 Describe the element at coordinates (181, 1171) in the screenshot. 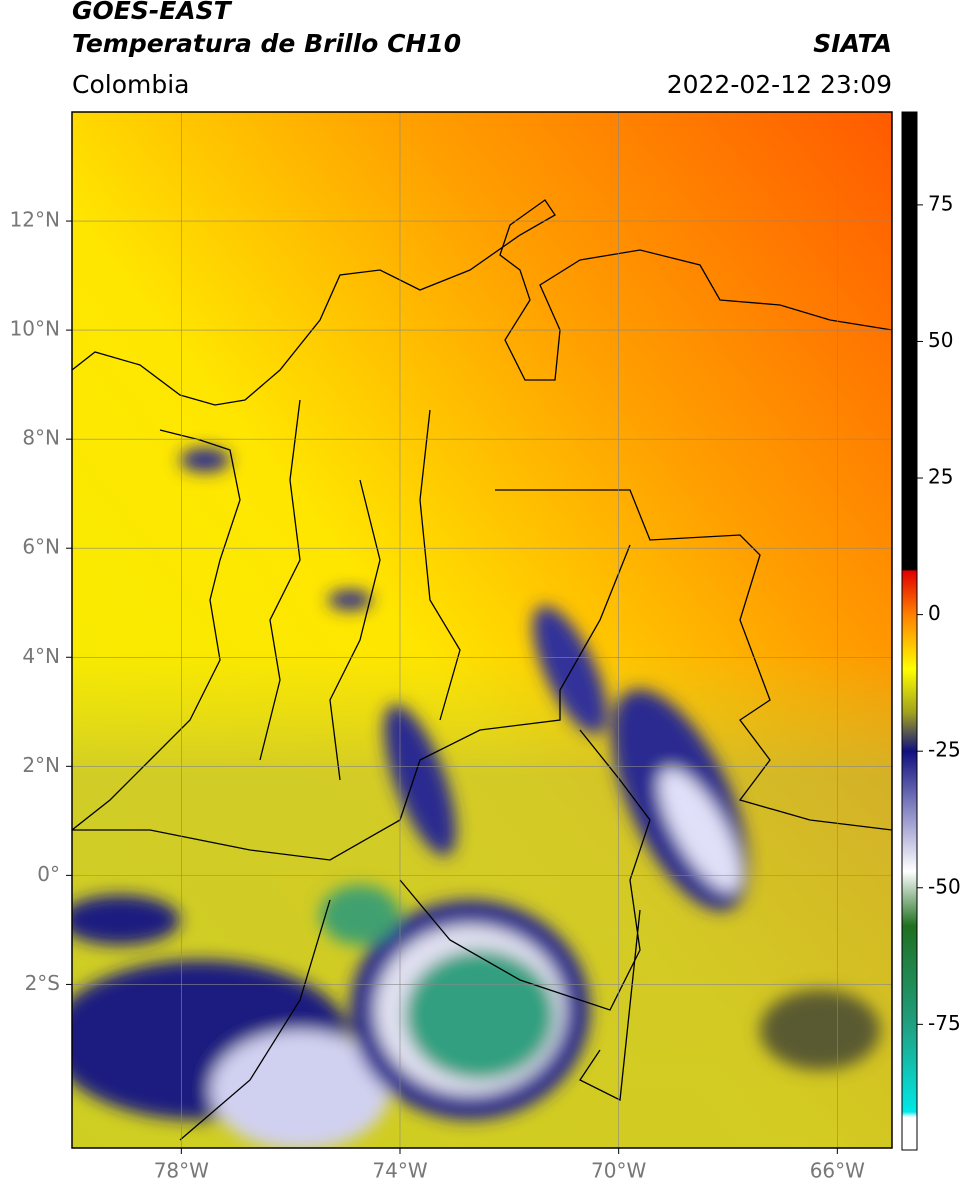

I see `lon-tick-label: 78°W` at that location.